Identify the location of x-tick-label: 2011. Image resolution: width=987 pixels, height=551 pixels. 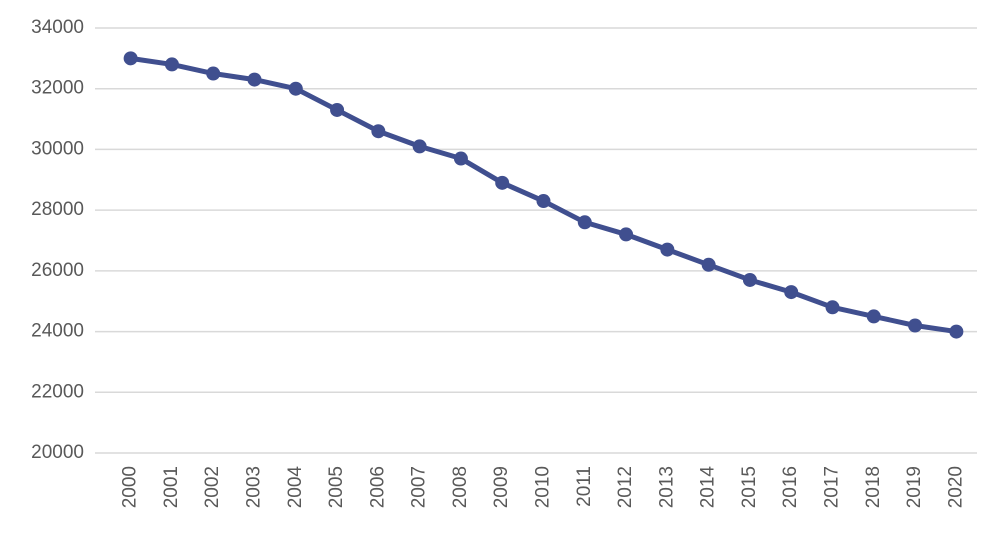
(584, 486).